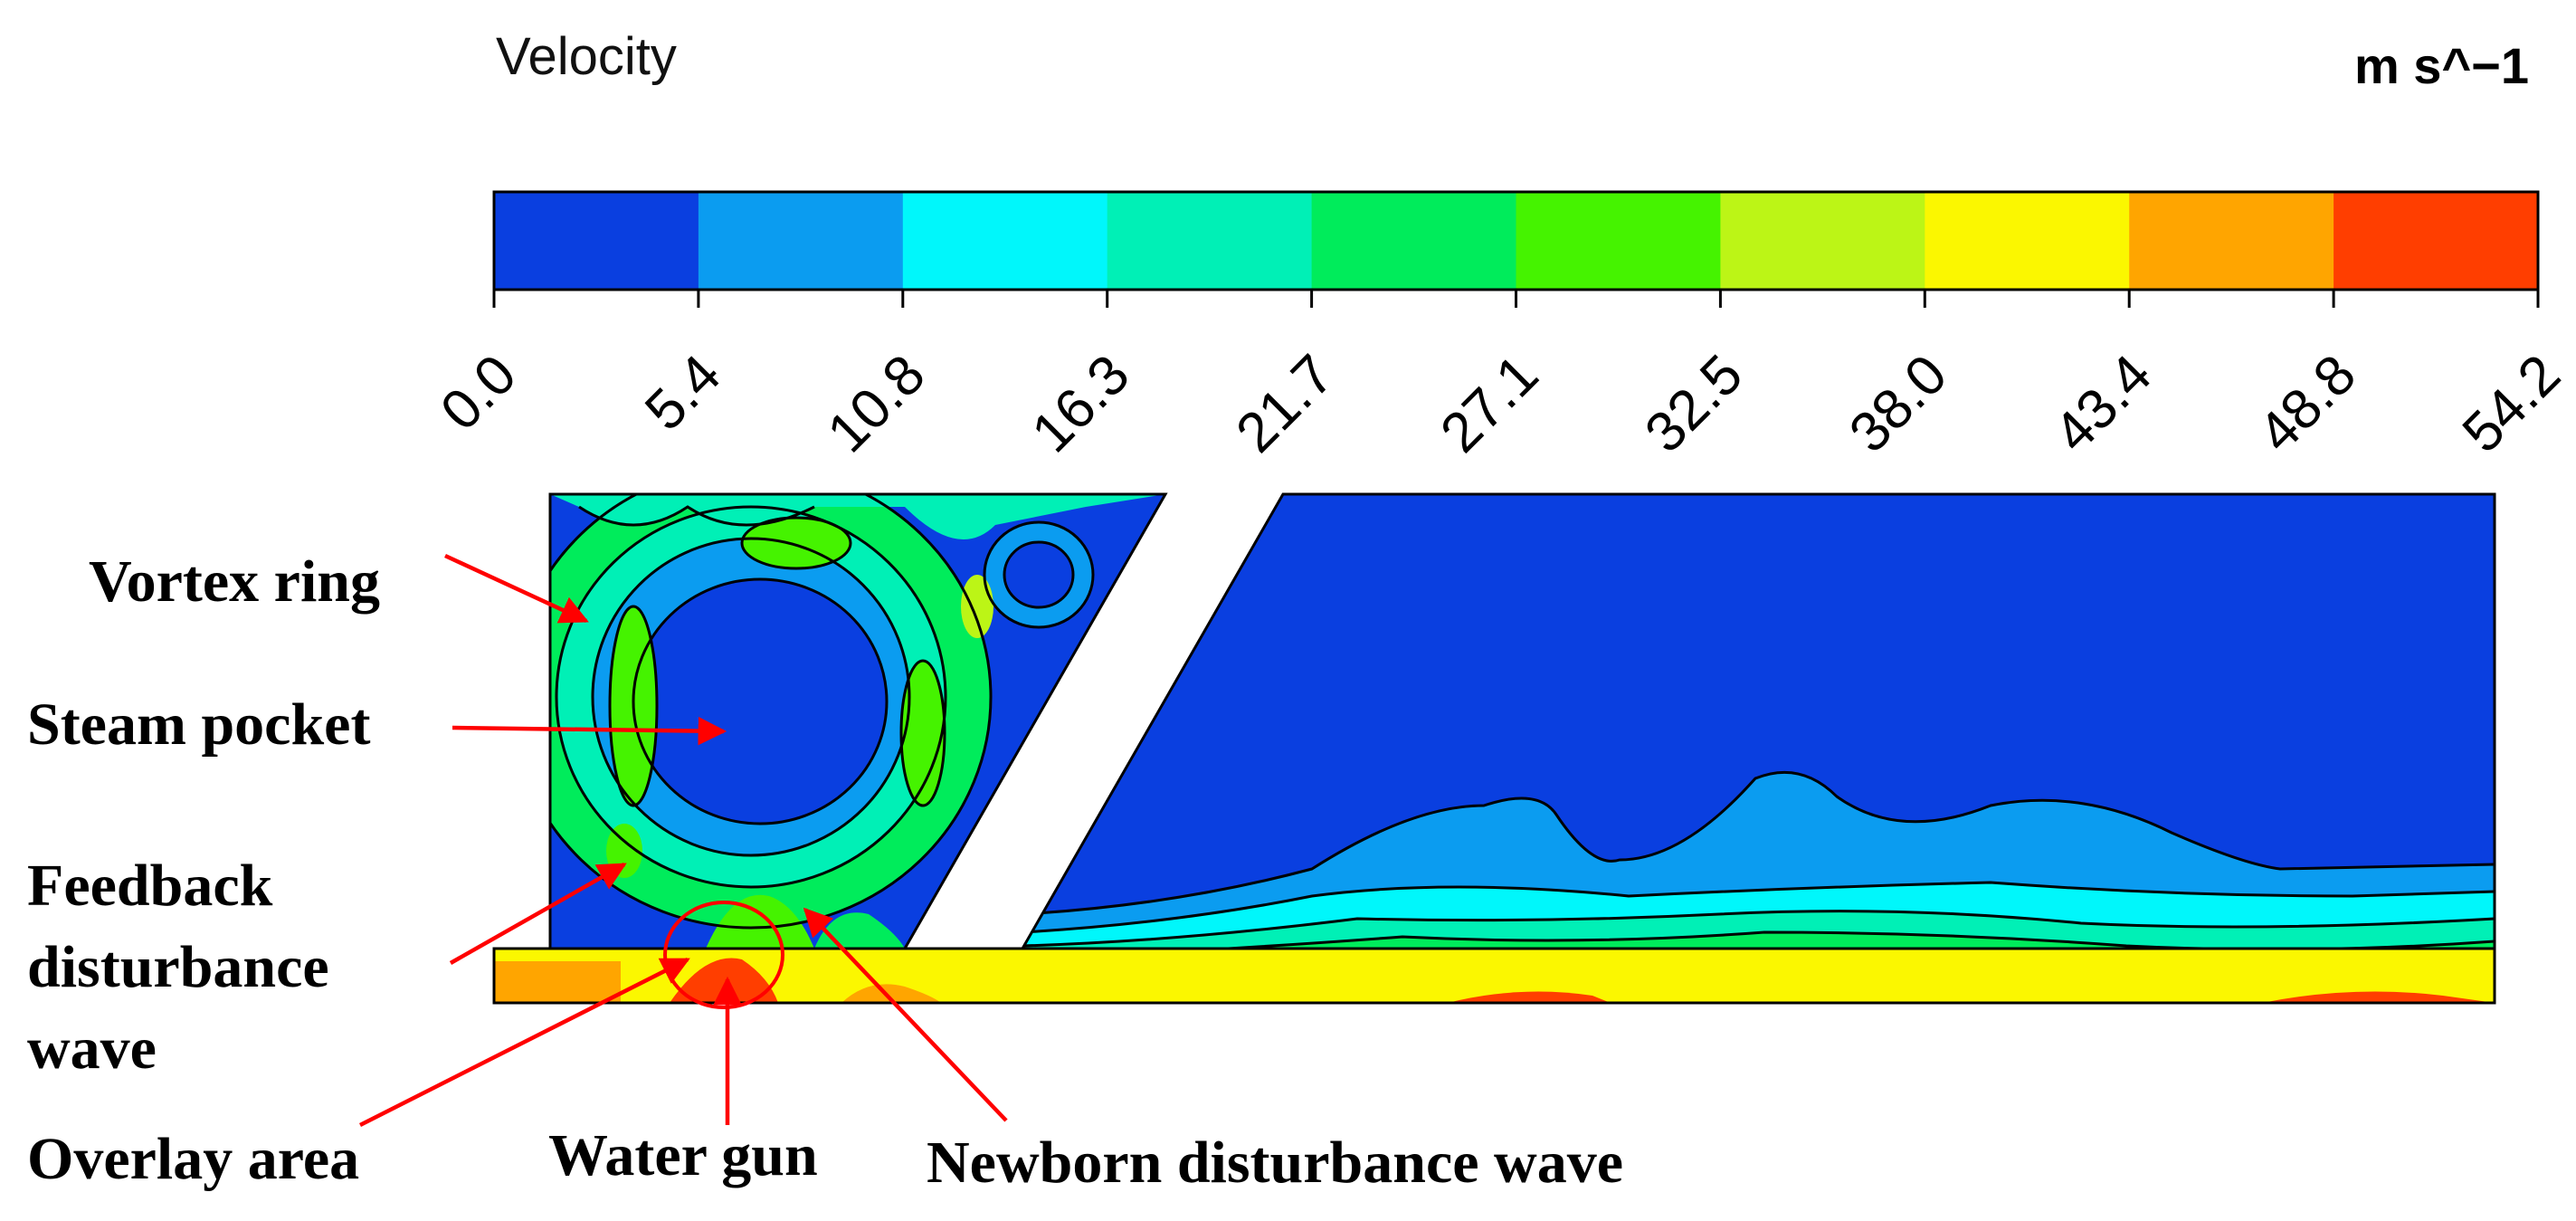 This screenshot has width=2576, height=1221. What do you see at coordinates (905, 1014) in the screenshot?
I see `newborn-wave-arrow` at bounding box center [905, 1014].